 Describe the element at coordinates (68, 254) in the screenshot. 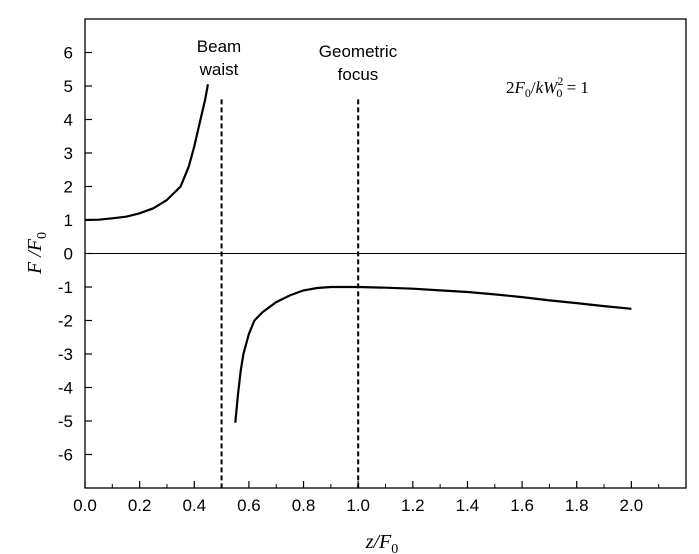

I see `y-tick-label: 0` at that location.